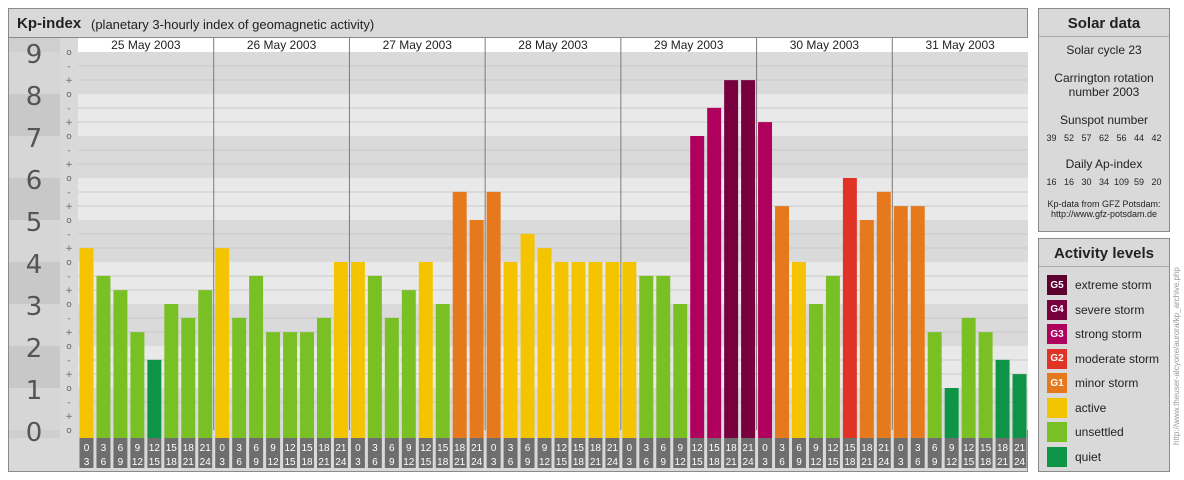 The height and width of the screenshot is (480, 1184). I want to click on legend-item-quiet: quiet, so click(1074, 456).